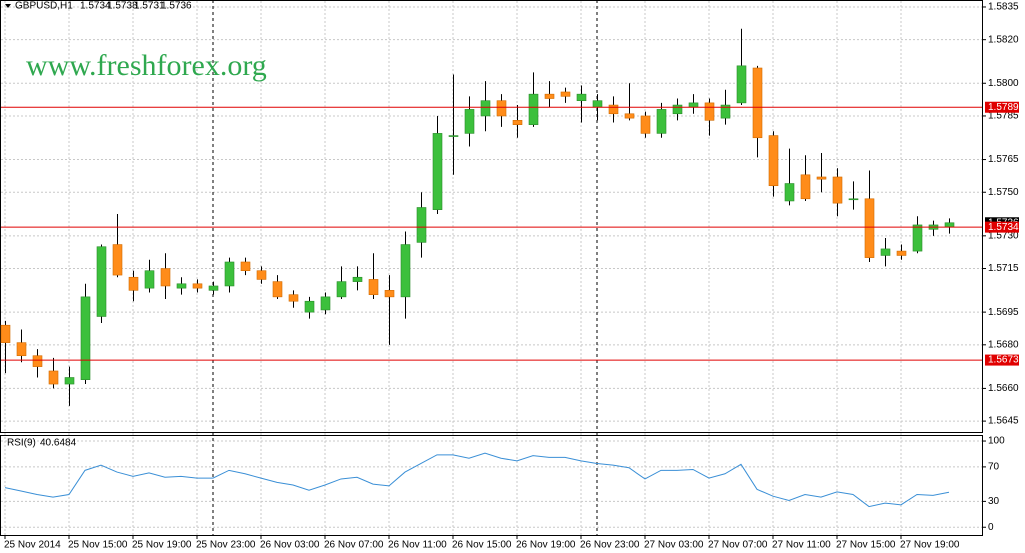 The image size is (1025, 553). I want to click on y-tick-label: 1.5715, so click(1003, 268).